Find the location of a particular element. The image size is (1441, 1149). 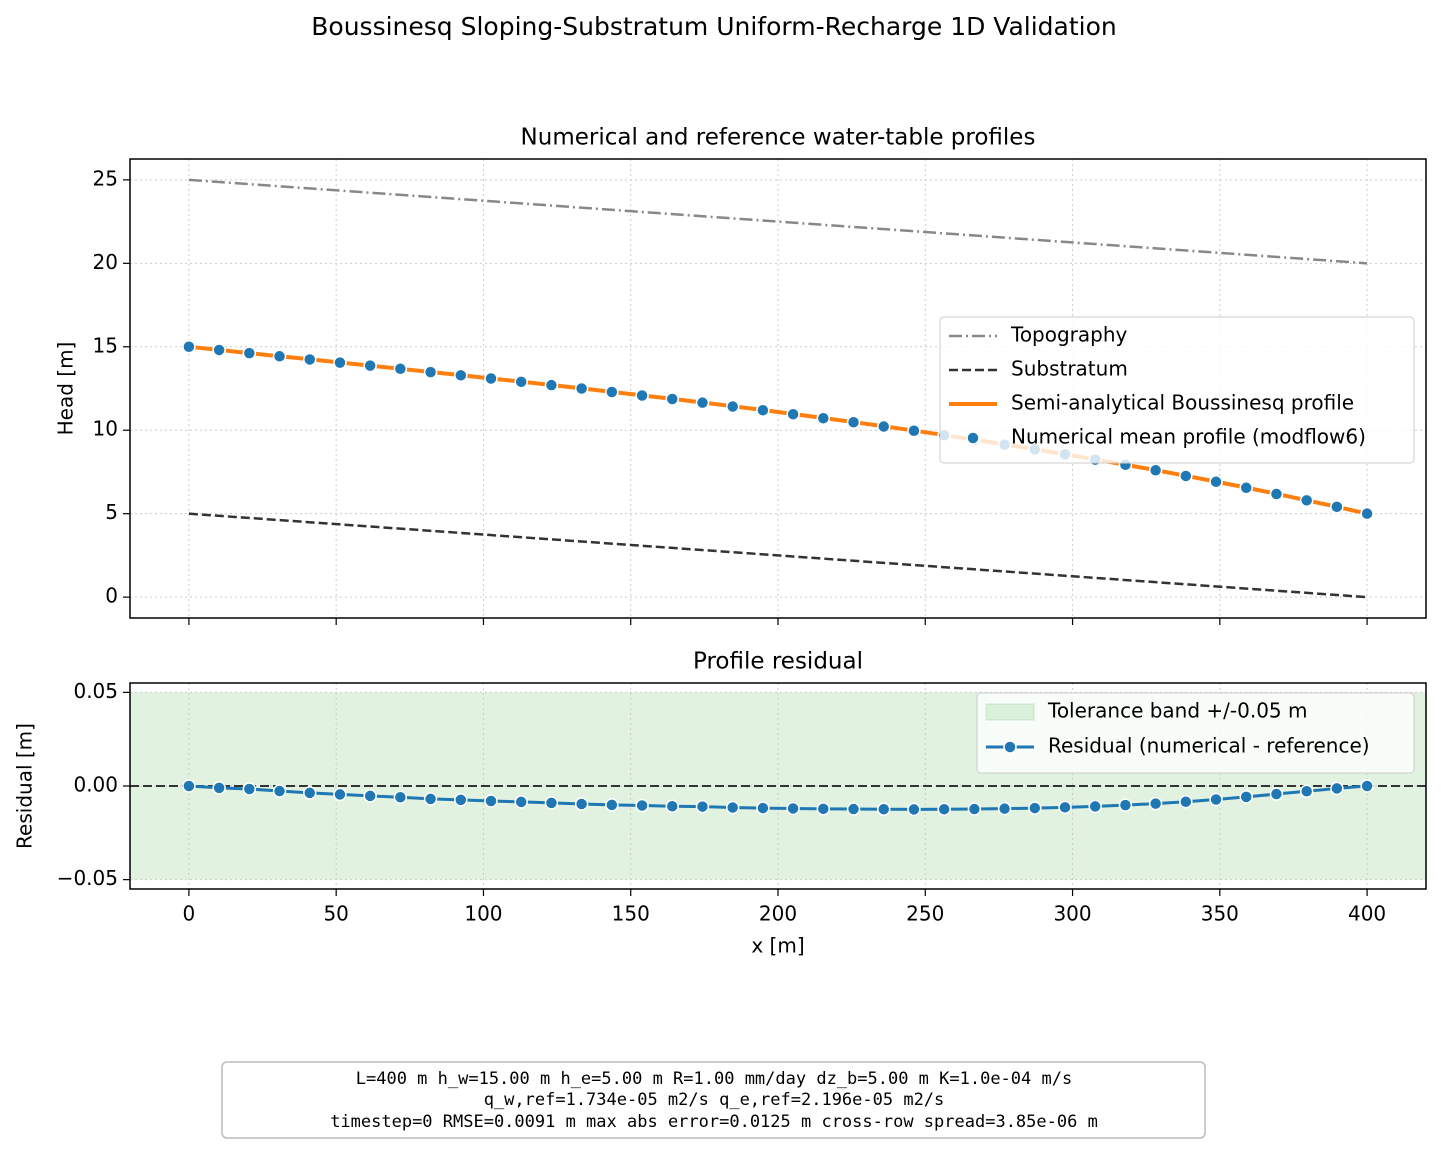

x-tick-label: 0 is located at coordinates (189, 914).